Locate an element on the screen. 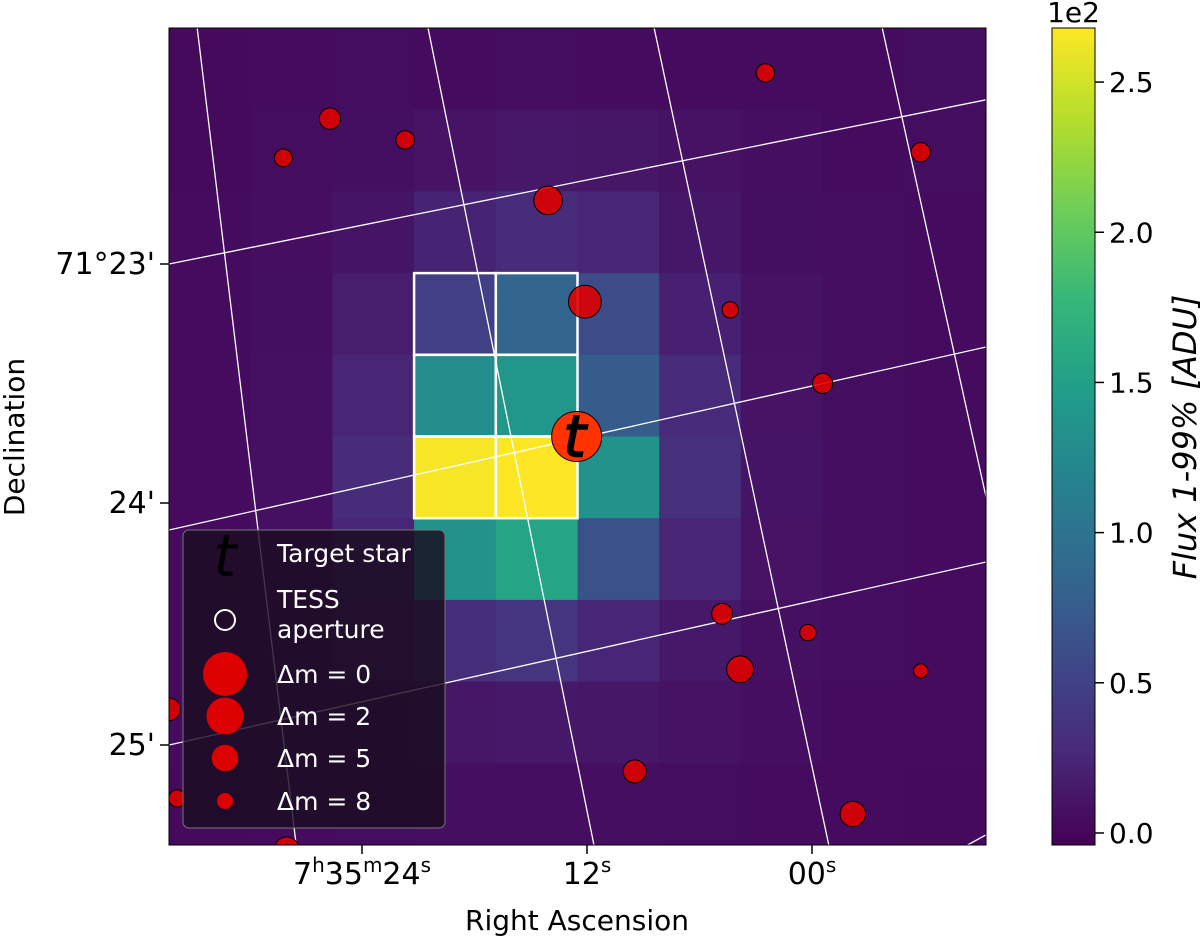 The image size is (1200, 938). colorbar: 0.0 0.5 1.0 1.5 2.0 2.5 1e2 Flux 1-99% [ADU] is located at coordinates (1123, 425).